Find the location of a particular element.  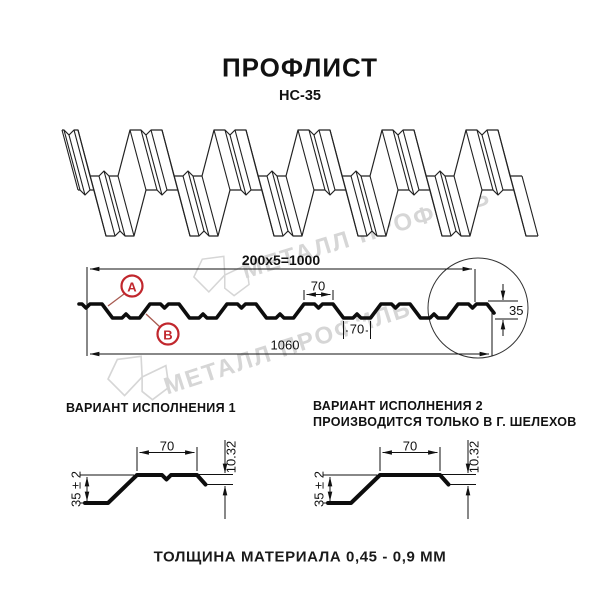

variant2-drawing is located at coordinates (399, 479).